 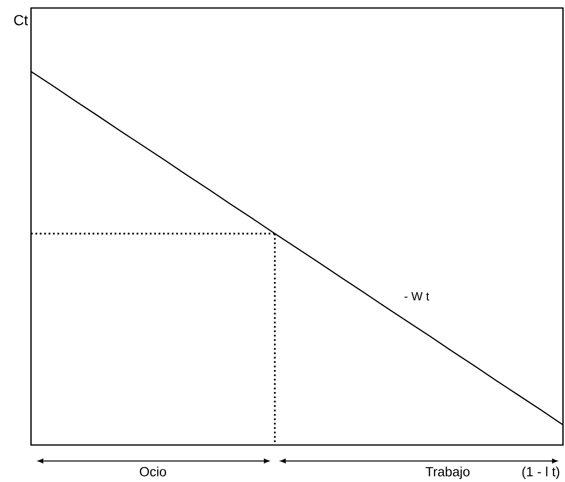 I want to click on annotation: - W t, so click(x=417, y=296).